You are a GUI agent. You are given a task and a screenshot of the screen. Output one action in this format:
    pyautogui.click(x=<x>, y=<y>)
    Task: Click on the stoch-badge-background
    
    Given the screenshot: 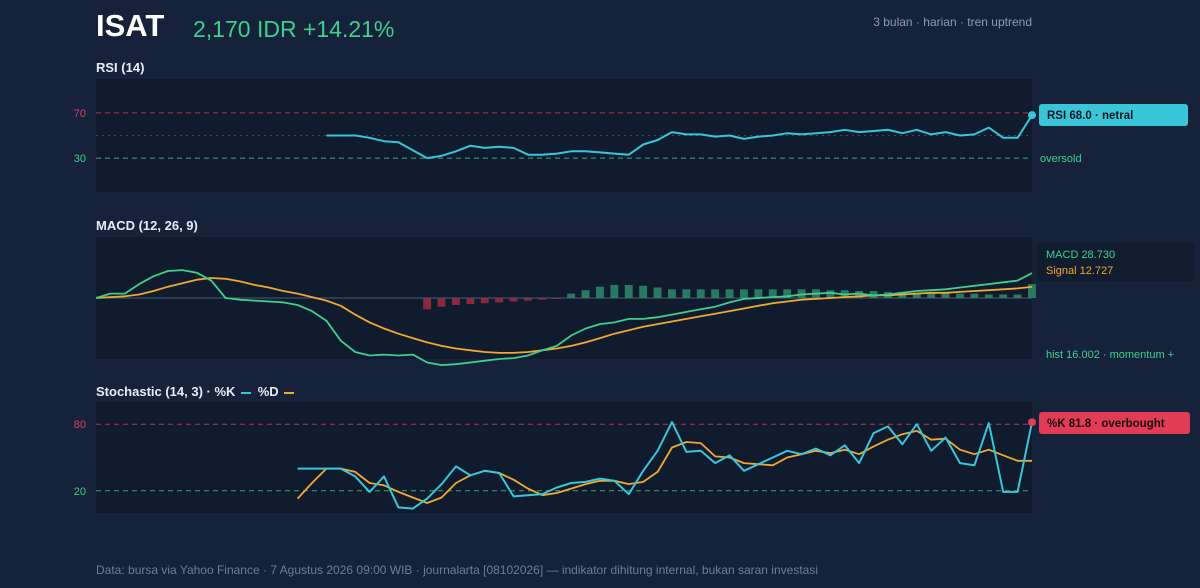 What is the action you would take?
    pyautogui.click(x=1114, y=423)
    